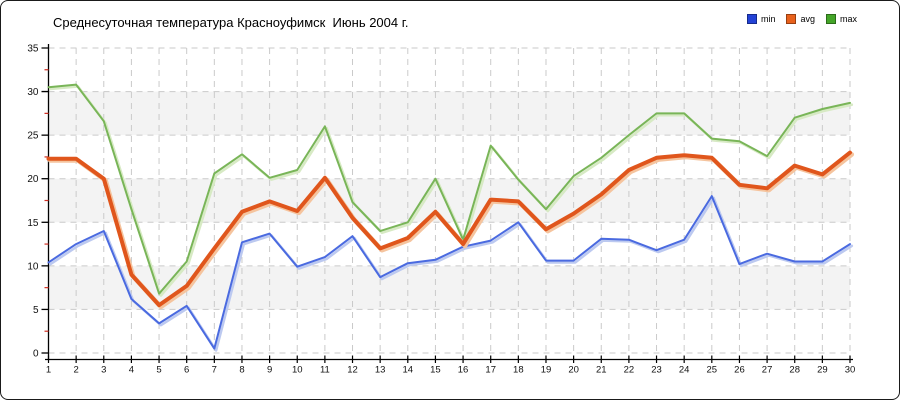  What do you see at coordinates (75, 370) in the screenshot?
I see `x-tick-label: 2` at bounding box center [75, 370].